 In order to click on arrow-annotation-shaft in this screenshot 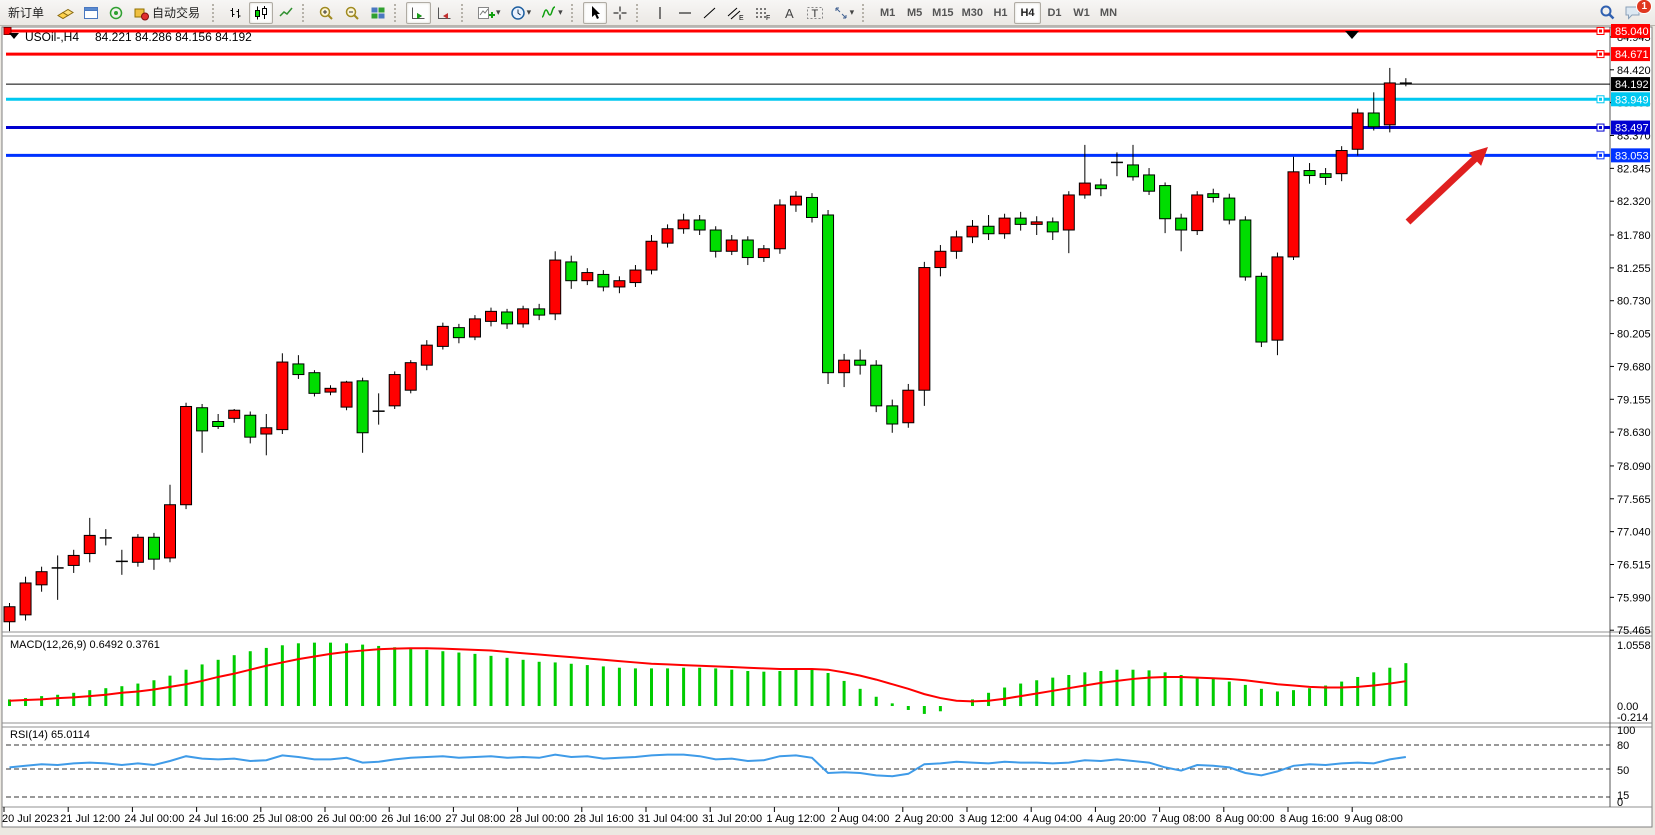, I will do `click(1443, 189)`.